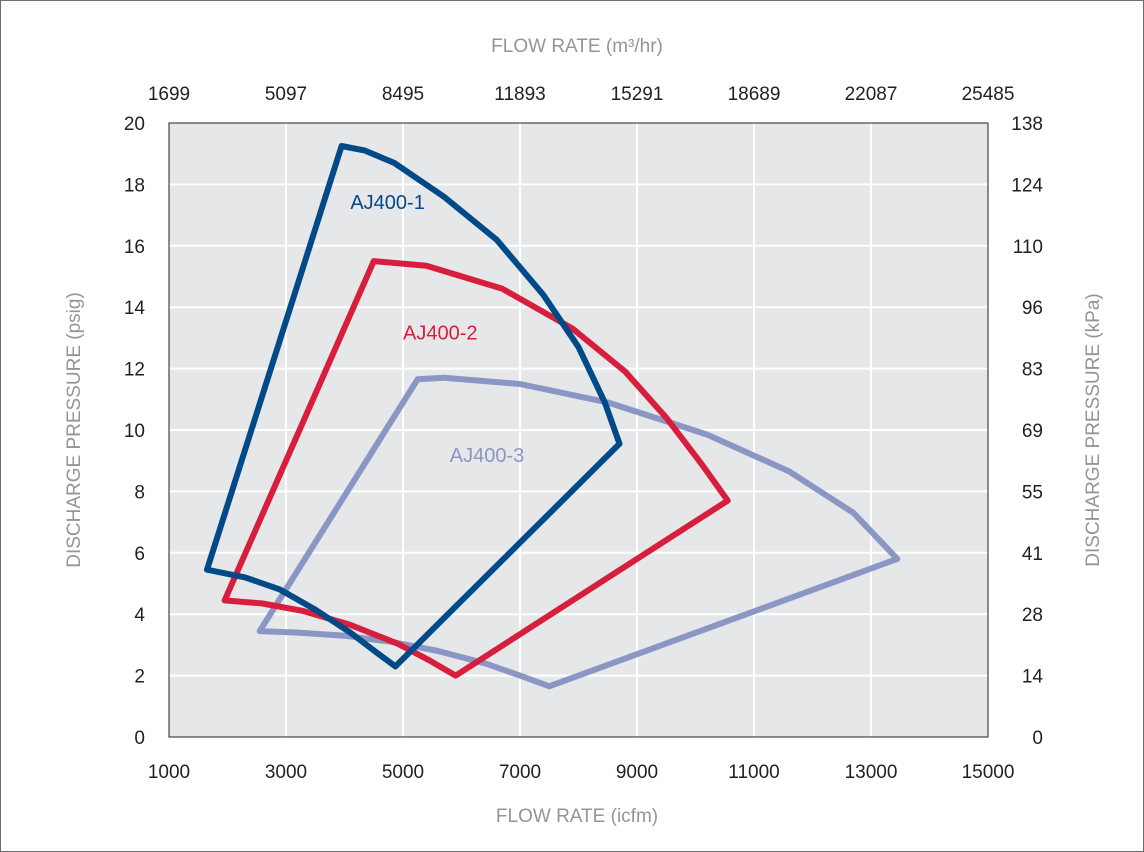 This screenshot has width=1144, height=852. Describe the element at coordinates (169, 772) in the screenshot. I see `x-bottom-tick-label: 1000` at that location.